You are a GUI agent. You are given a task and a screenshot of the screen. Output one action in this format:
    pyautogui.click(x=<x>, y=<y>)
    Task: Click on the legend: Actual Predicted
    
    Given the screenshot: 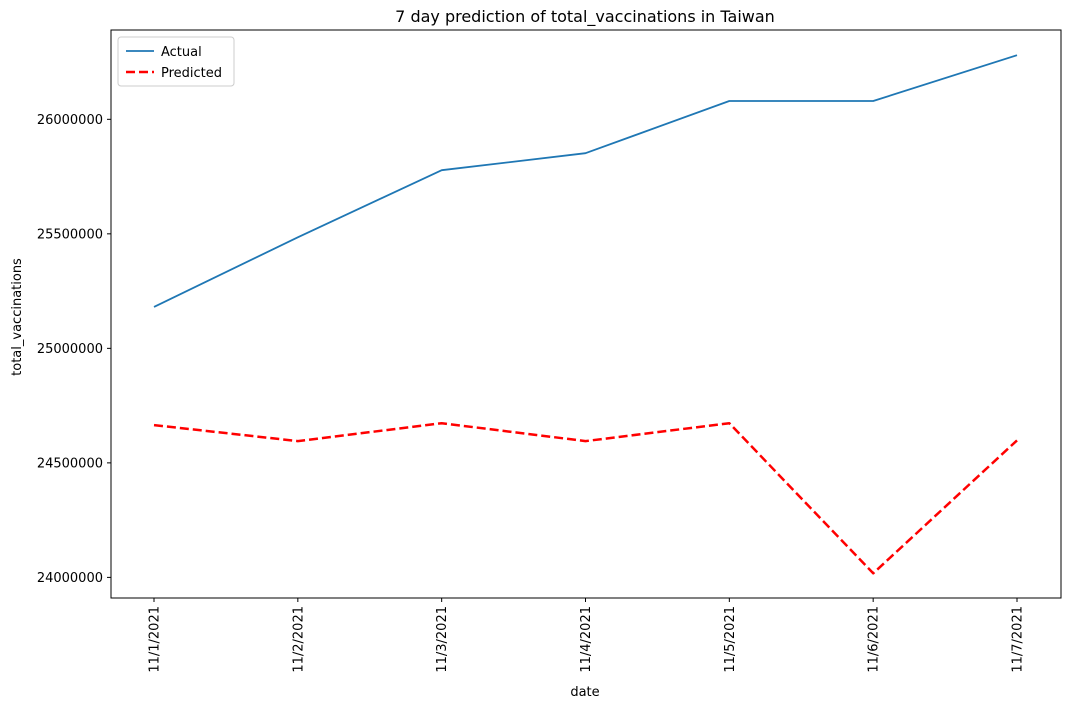 What is the action you would take?
    pyautogui.click(x=176, y=61)
    